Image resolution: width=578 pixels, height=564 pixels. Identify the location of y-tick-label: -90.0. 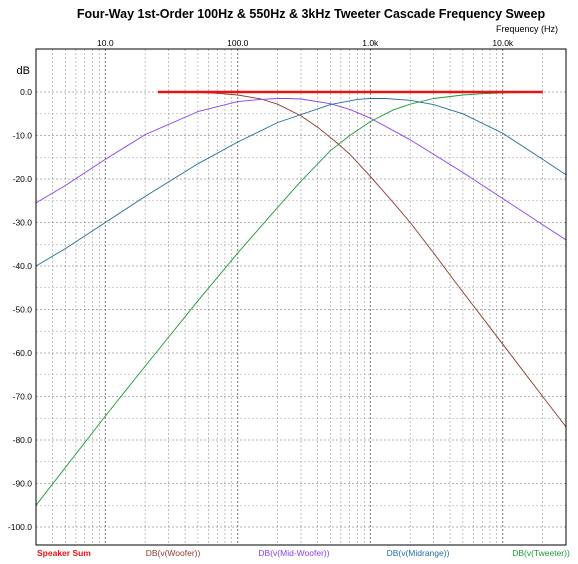
(23, 484).